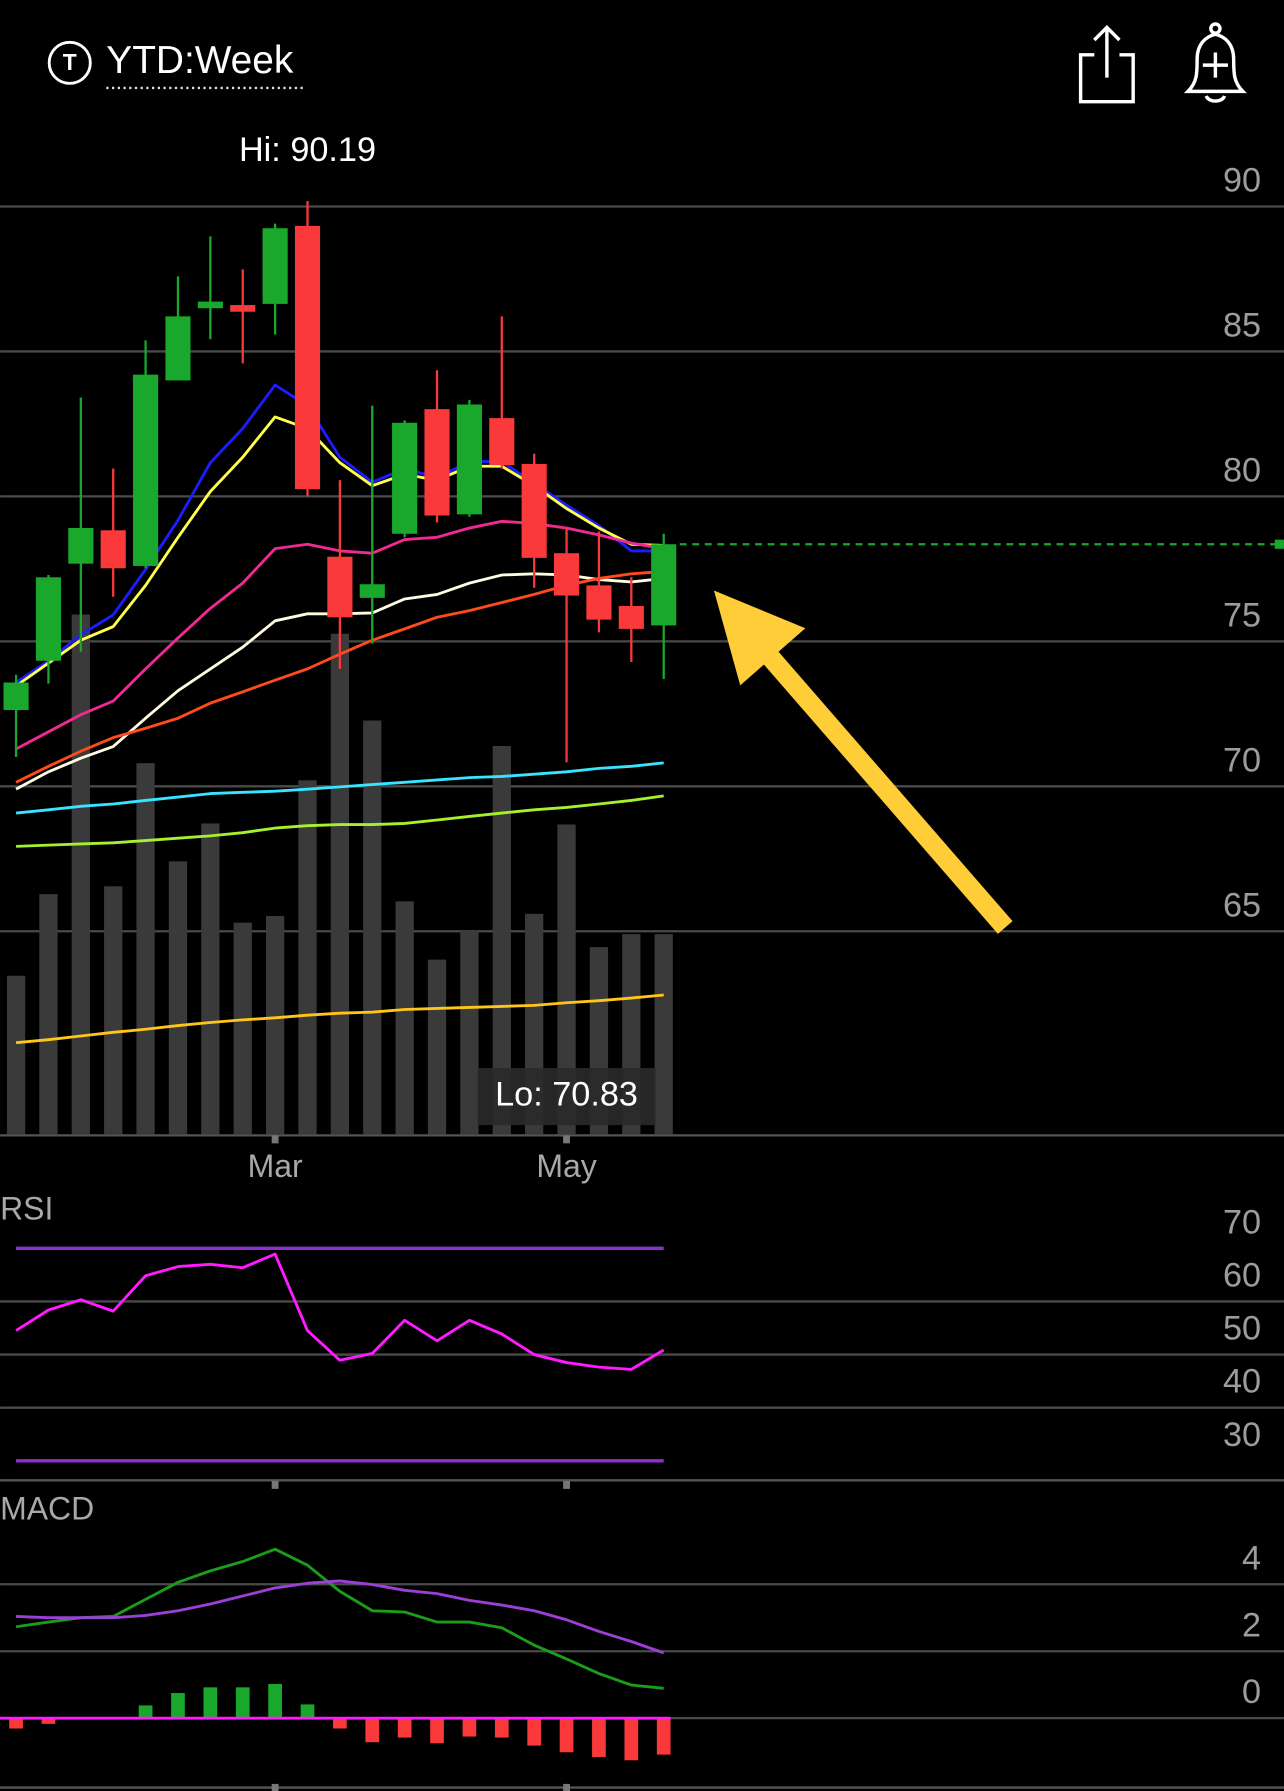 This screenshot has height=1791, width=1284. I want to click on low-label-box, so click(566, 1096).